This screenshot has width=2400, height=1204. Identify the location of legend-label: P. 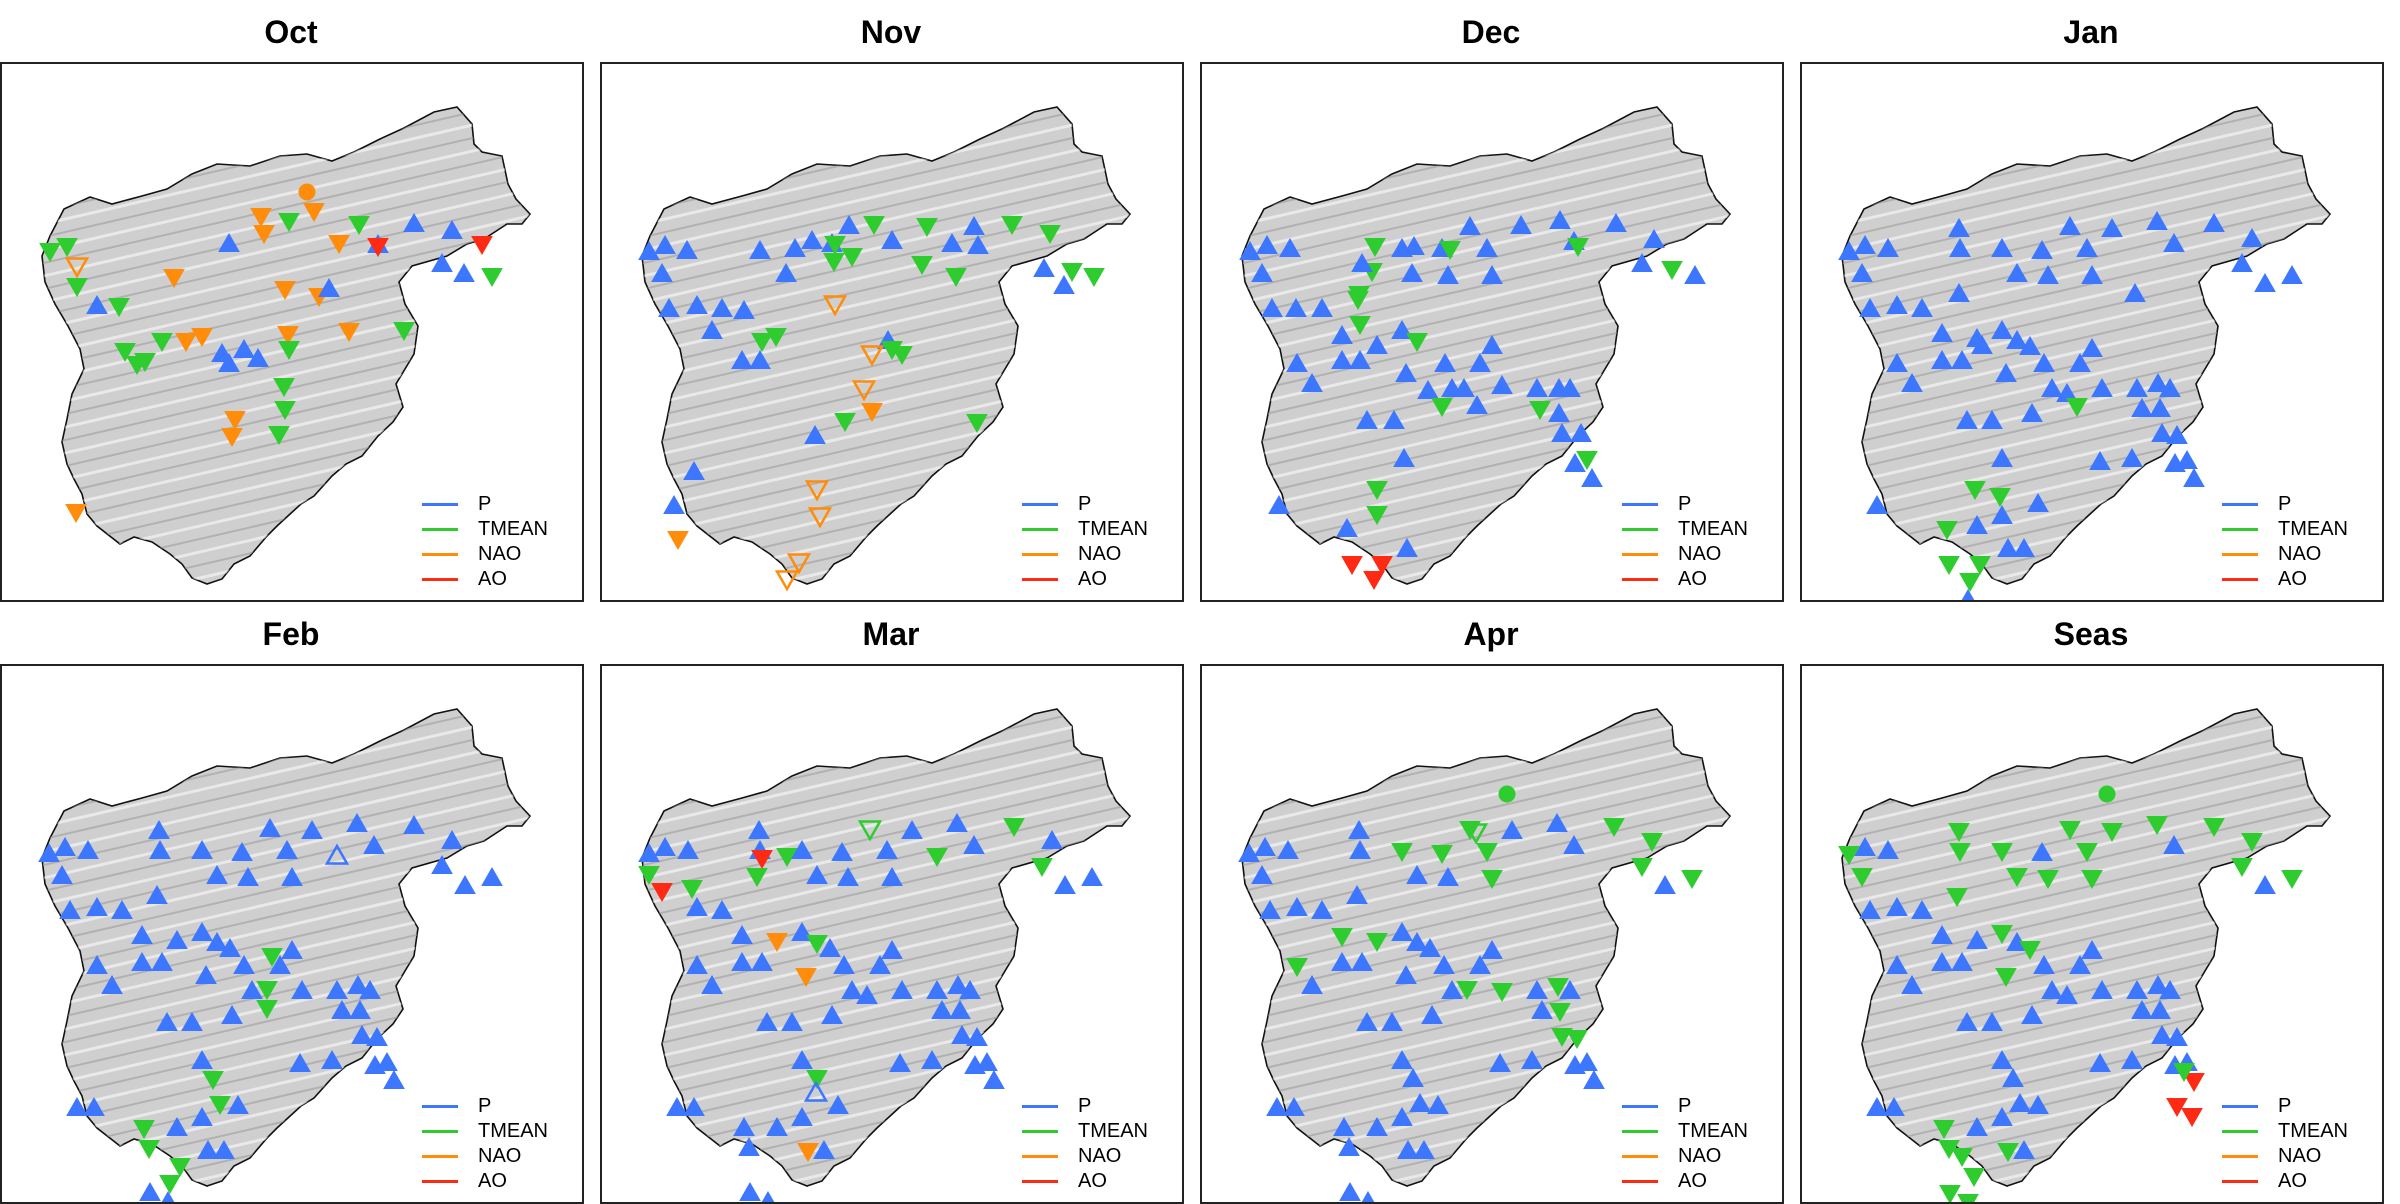
(1085, 1106).